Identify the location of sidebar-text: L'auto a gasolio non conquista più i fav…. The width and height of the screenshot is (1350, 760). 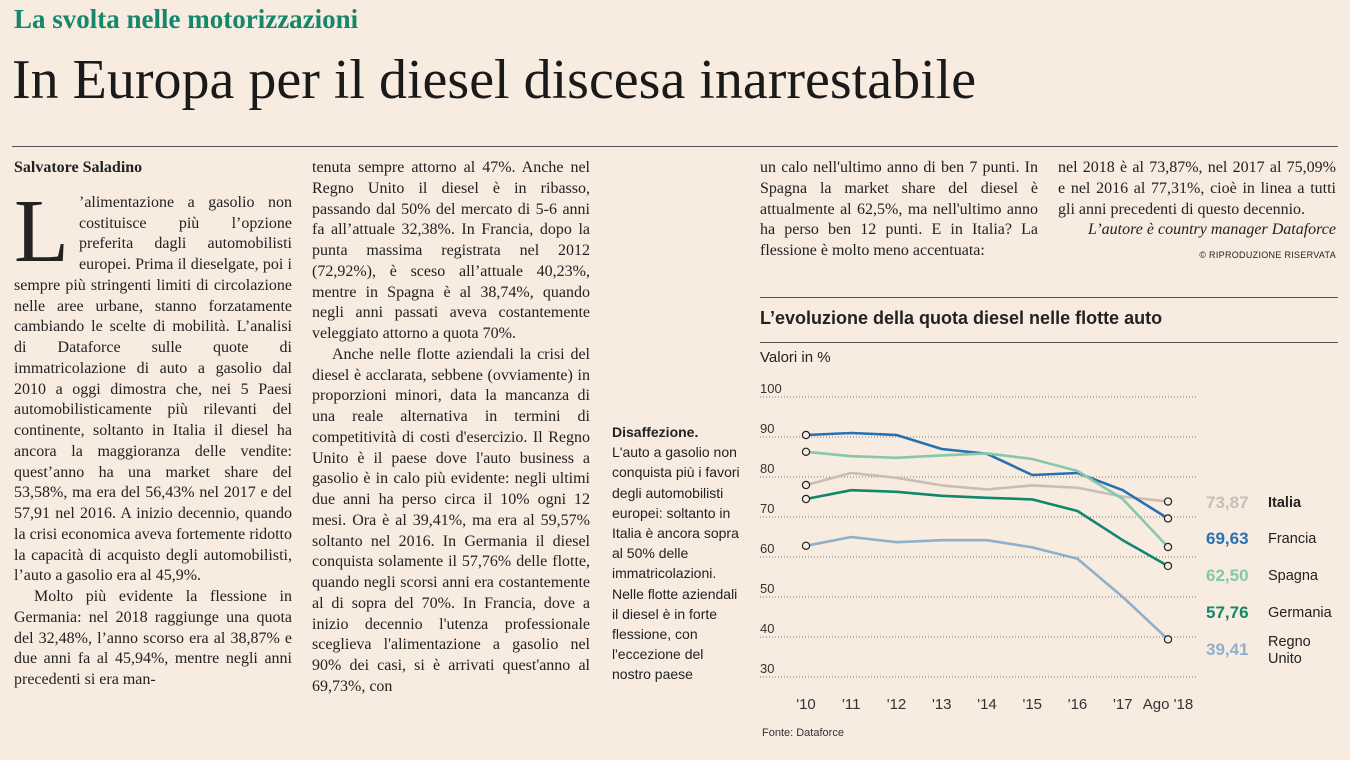
(676, 563).